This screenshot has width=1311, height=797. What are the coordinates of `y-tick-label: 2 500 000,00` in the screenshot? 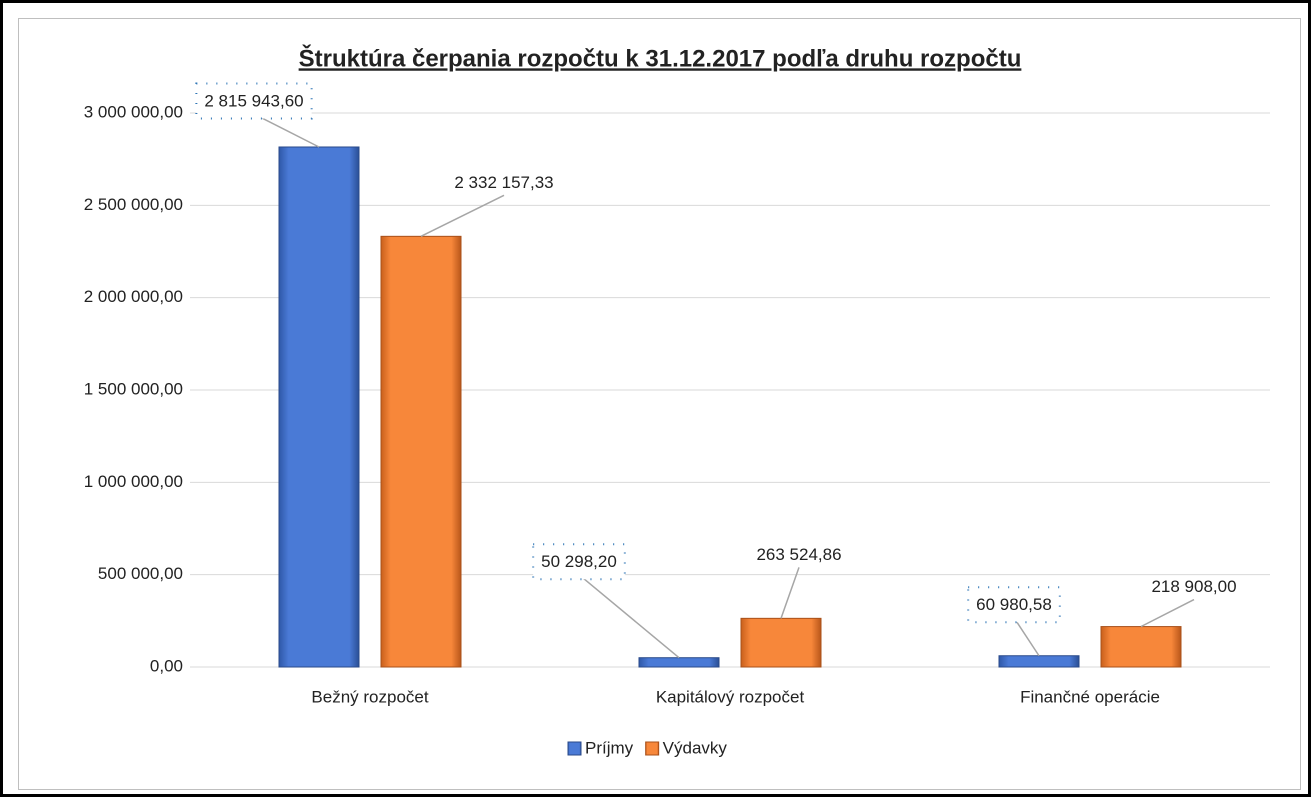 It's located at (133, 204).